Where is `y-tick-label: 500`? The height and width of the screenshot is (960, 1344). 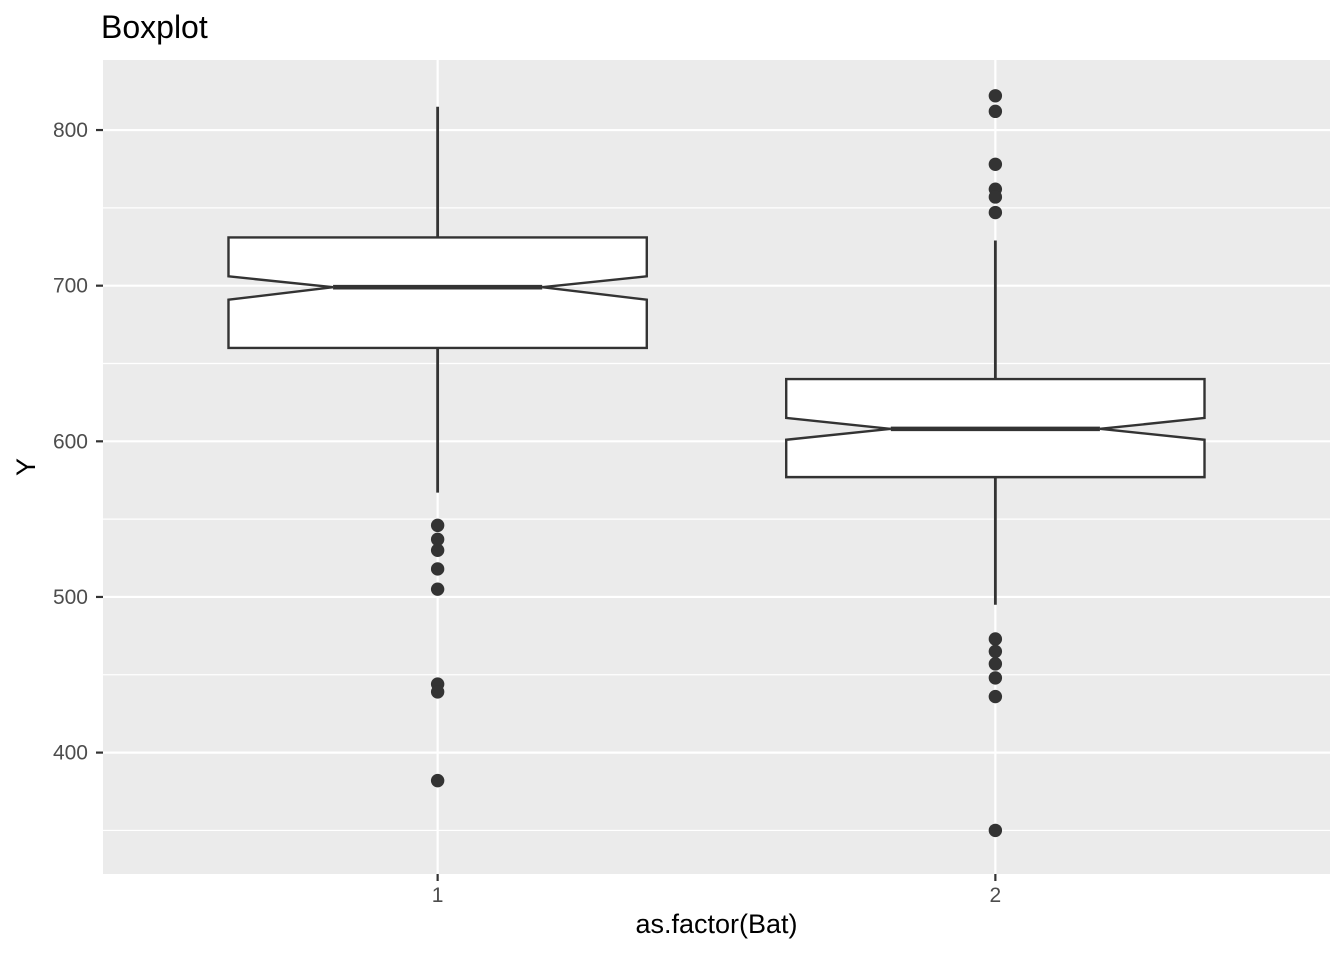
y-tick-label: 500 is located at coordinates (70, 597).